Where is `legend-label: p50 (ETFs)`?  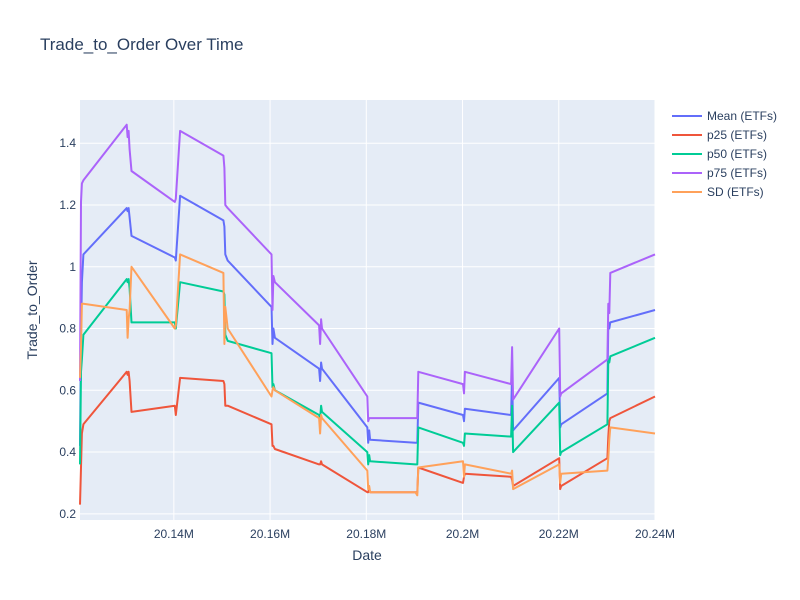 legend-label: p50 (ETFs) is located at coordinates (737, 154).